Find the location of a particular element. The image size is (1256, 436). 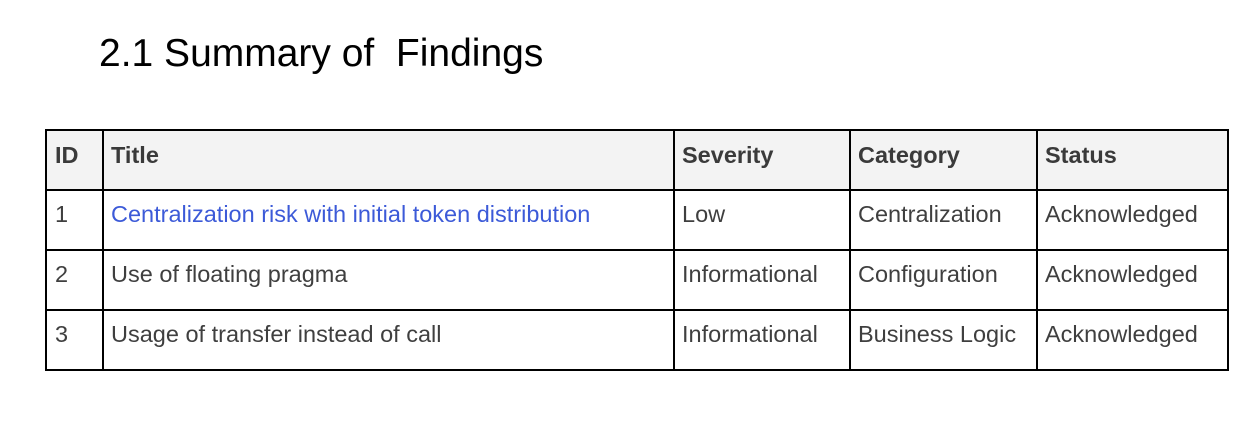

cell-category: Configuration is located at coordinates (943, 280).